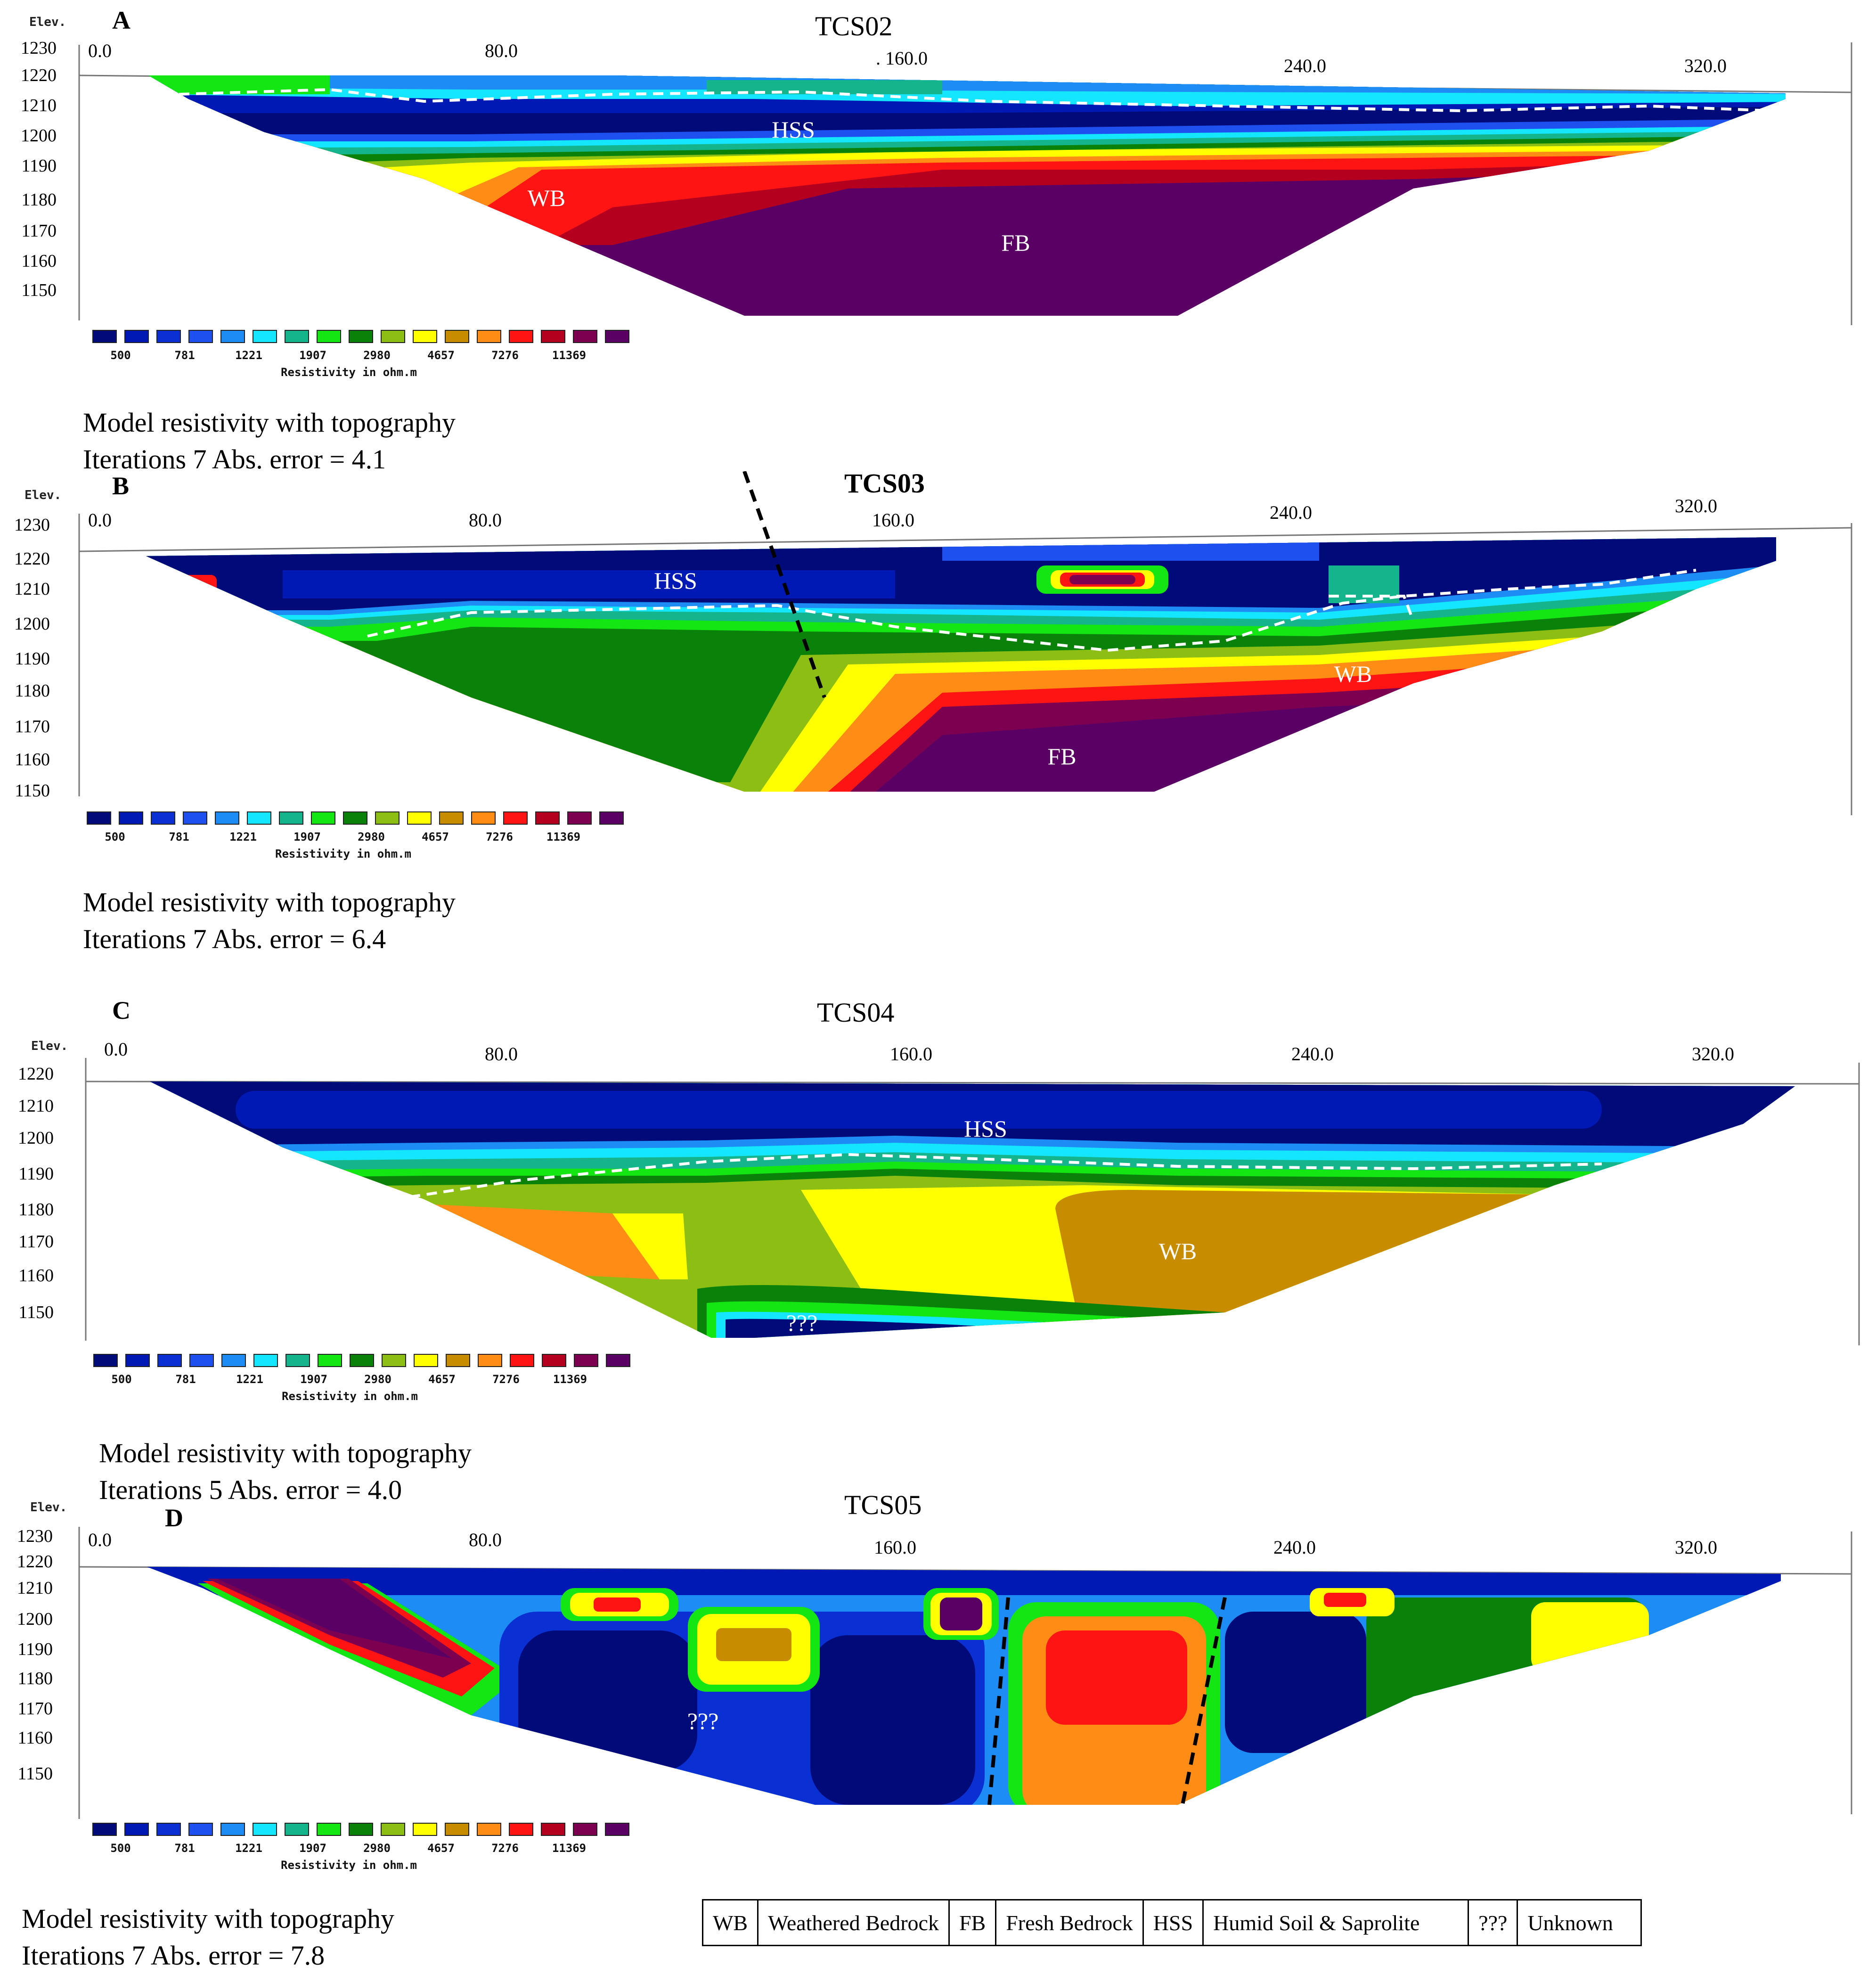 The image size is (1876, 1974). What do you see at coordinates (1493, 1922) in the screenshot?
I see `key-code: ???` at bounding box center [1493, 1922].